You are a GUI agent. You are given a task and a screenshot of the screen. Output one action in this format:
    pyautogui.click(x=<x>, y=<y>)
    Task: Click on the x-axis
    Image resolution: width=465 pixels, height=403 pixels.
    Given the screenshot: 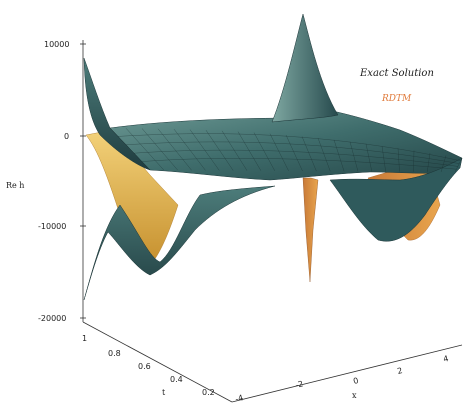 What is the action you would take?
    pyautogui.click(x=347, y=373)
    